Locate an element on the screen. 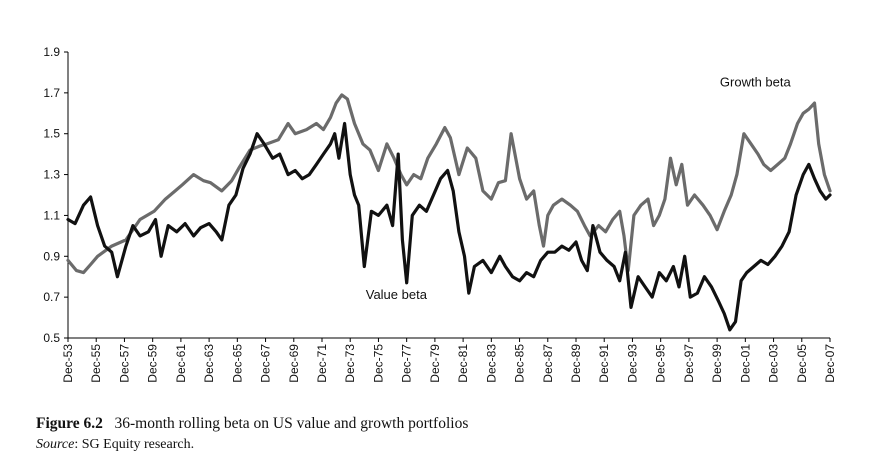 The width and height of the screenshot is (869, 459). x-tick-label: Dec-63 is located at coordinates (209, 363).